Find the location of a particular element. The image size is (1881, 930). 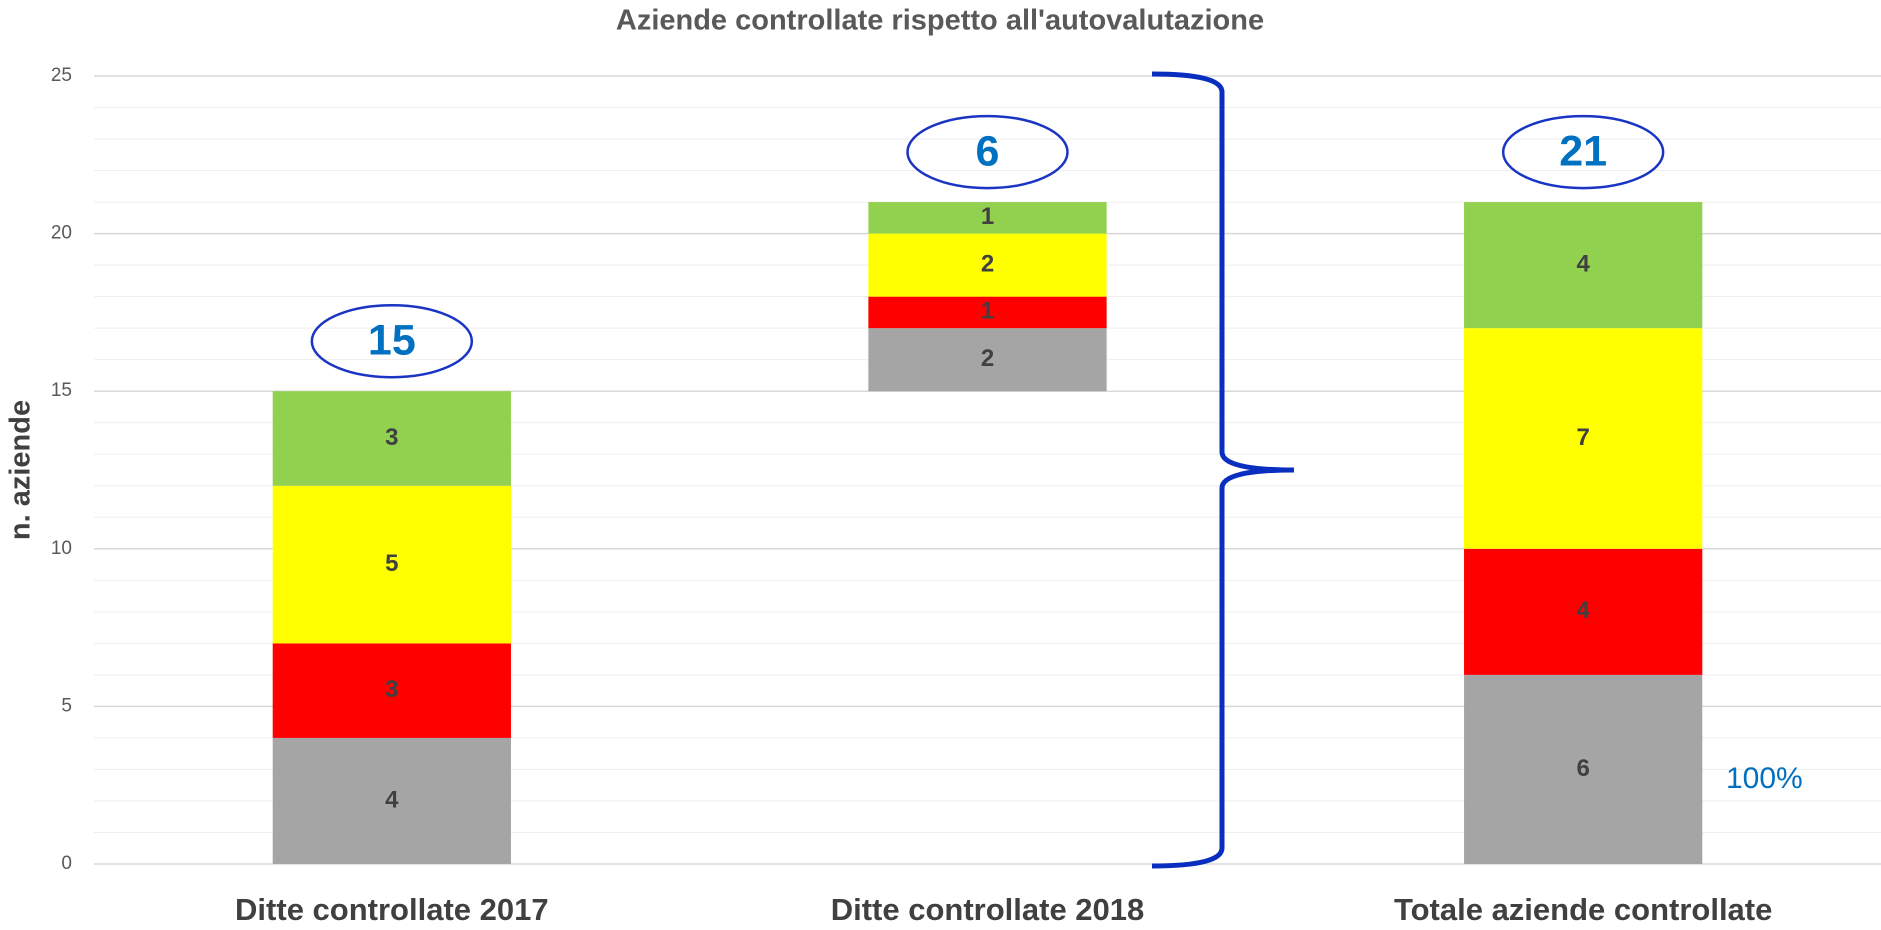

segment-label: 5 is located at coordinates (391, 563).